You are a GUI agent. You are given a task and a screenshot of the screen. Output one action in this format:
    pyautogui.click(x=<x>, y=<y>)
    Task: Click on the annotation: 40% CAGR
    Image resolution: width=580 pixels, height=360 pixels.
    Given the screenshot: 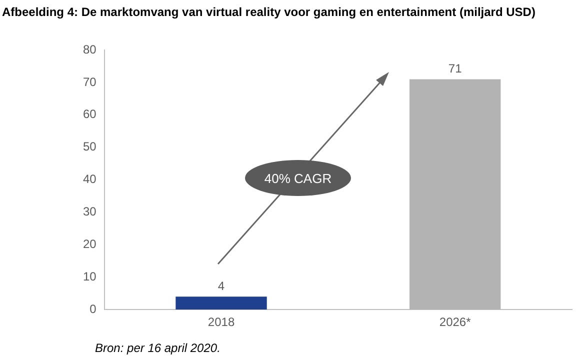 What is the action you would take?
    pyautogui.click(x=298, y=178)
    